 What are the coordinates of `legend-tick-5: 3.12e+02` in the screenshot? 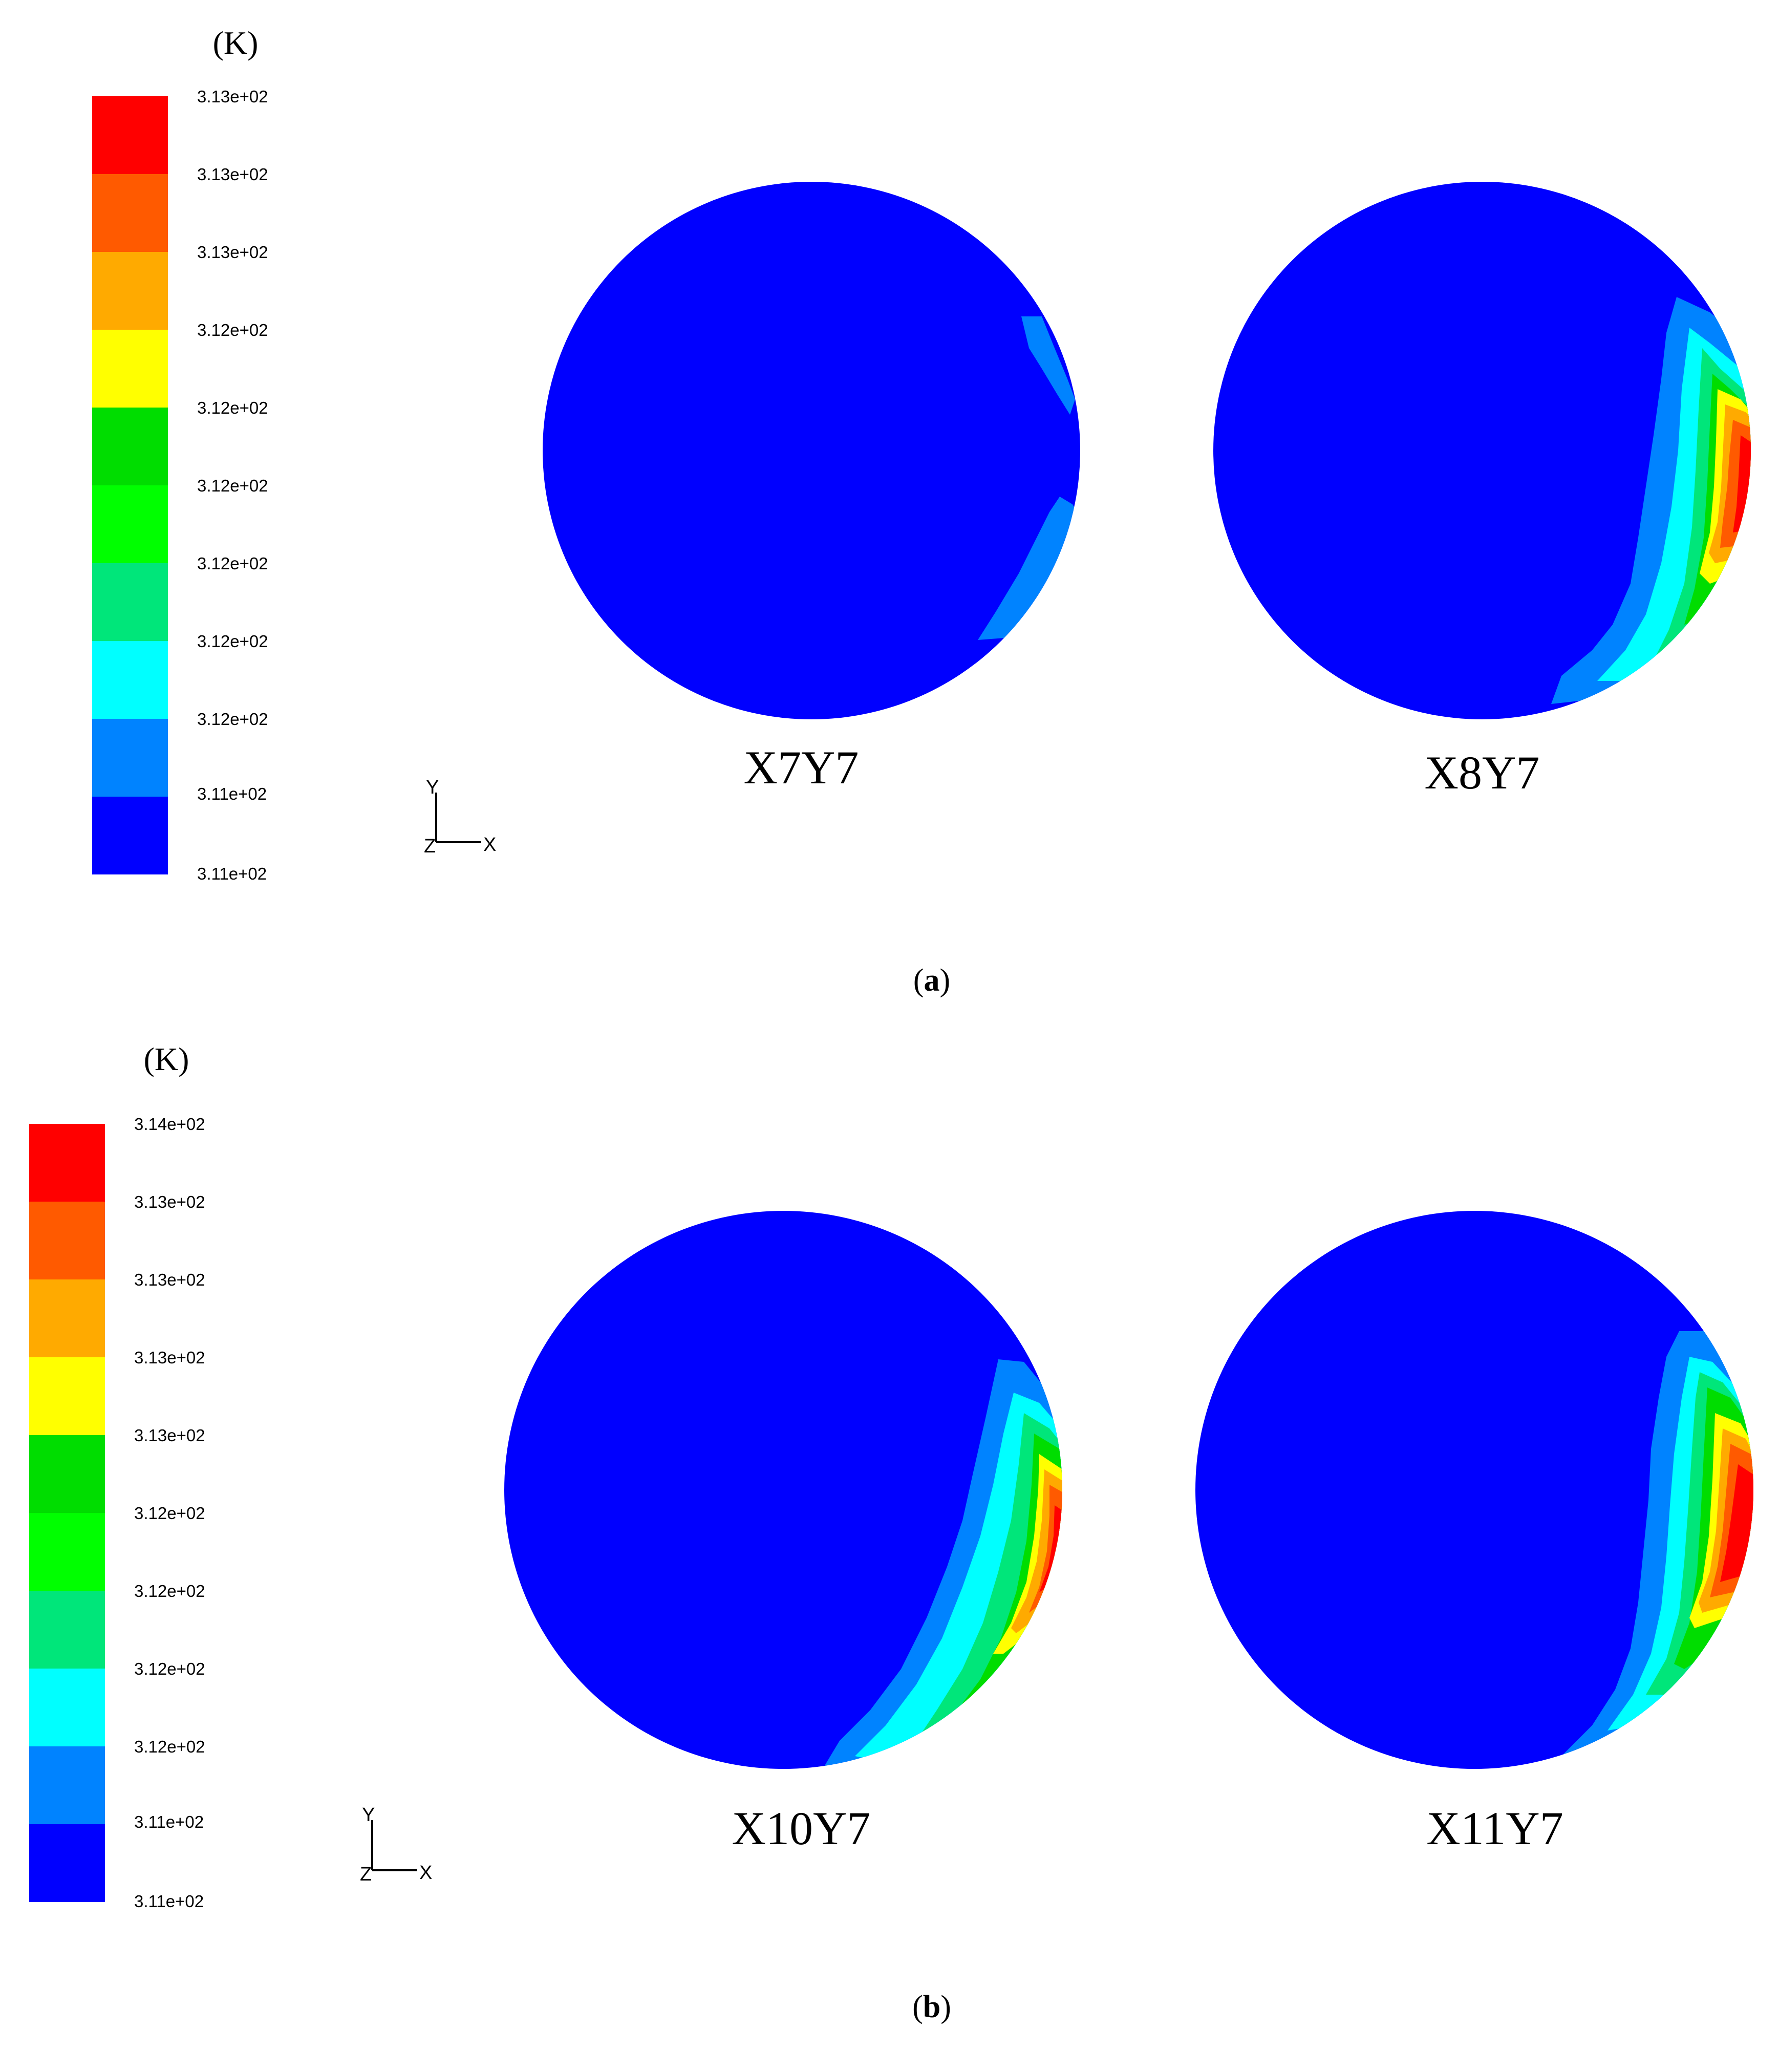 It's located at (233, 407).